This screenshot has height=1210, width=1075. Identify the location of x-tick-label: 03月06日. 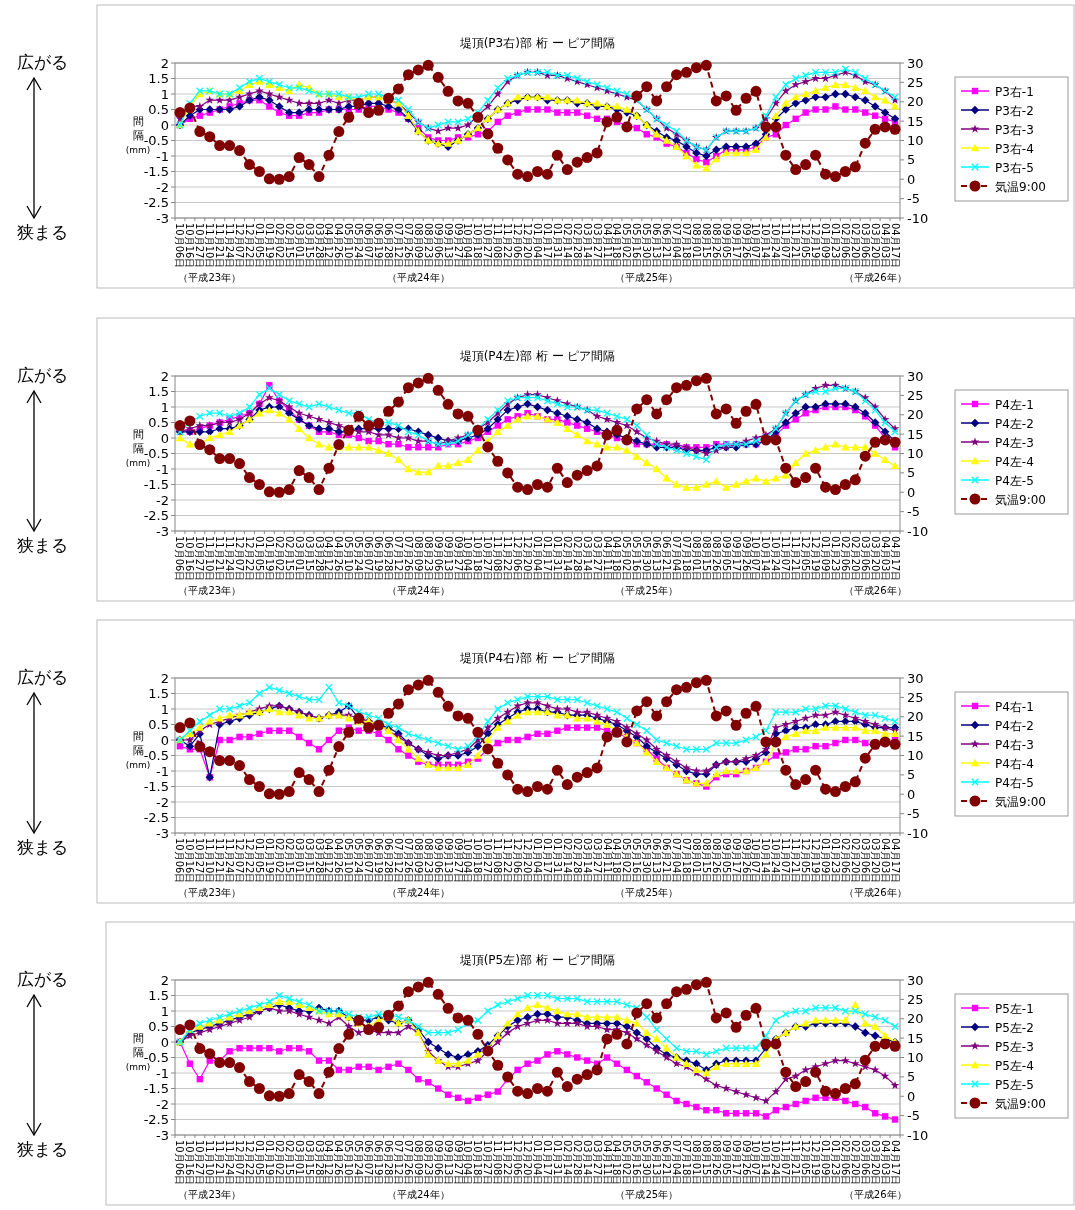
(865, 861).